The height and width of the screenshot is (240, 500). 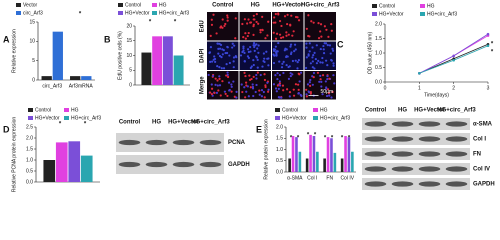 I want to click on panel-label: E, so click(x=259, y=129).